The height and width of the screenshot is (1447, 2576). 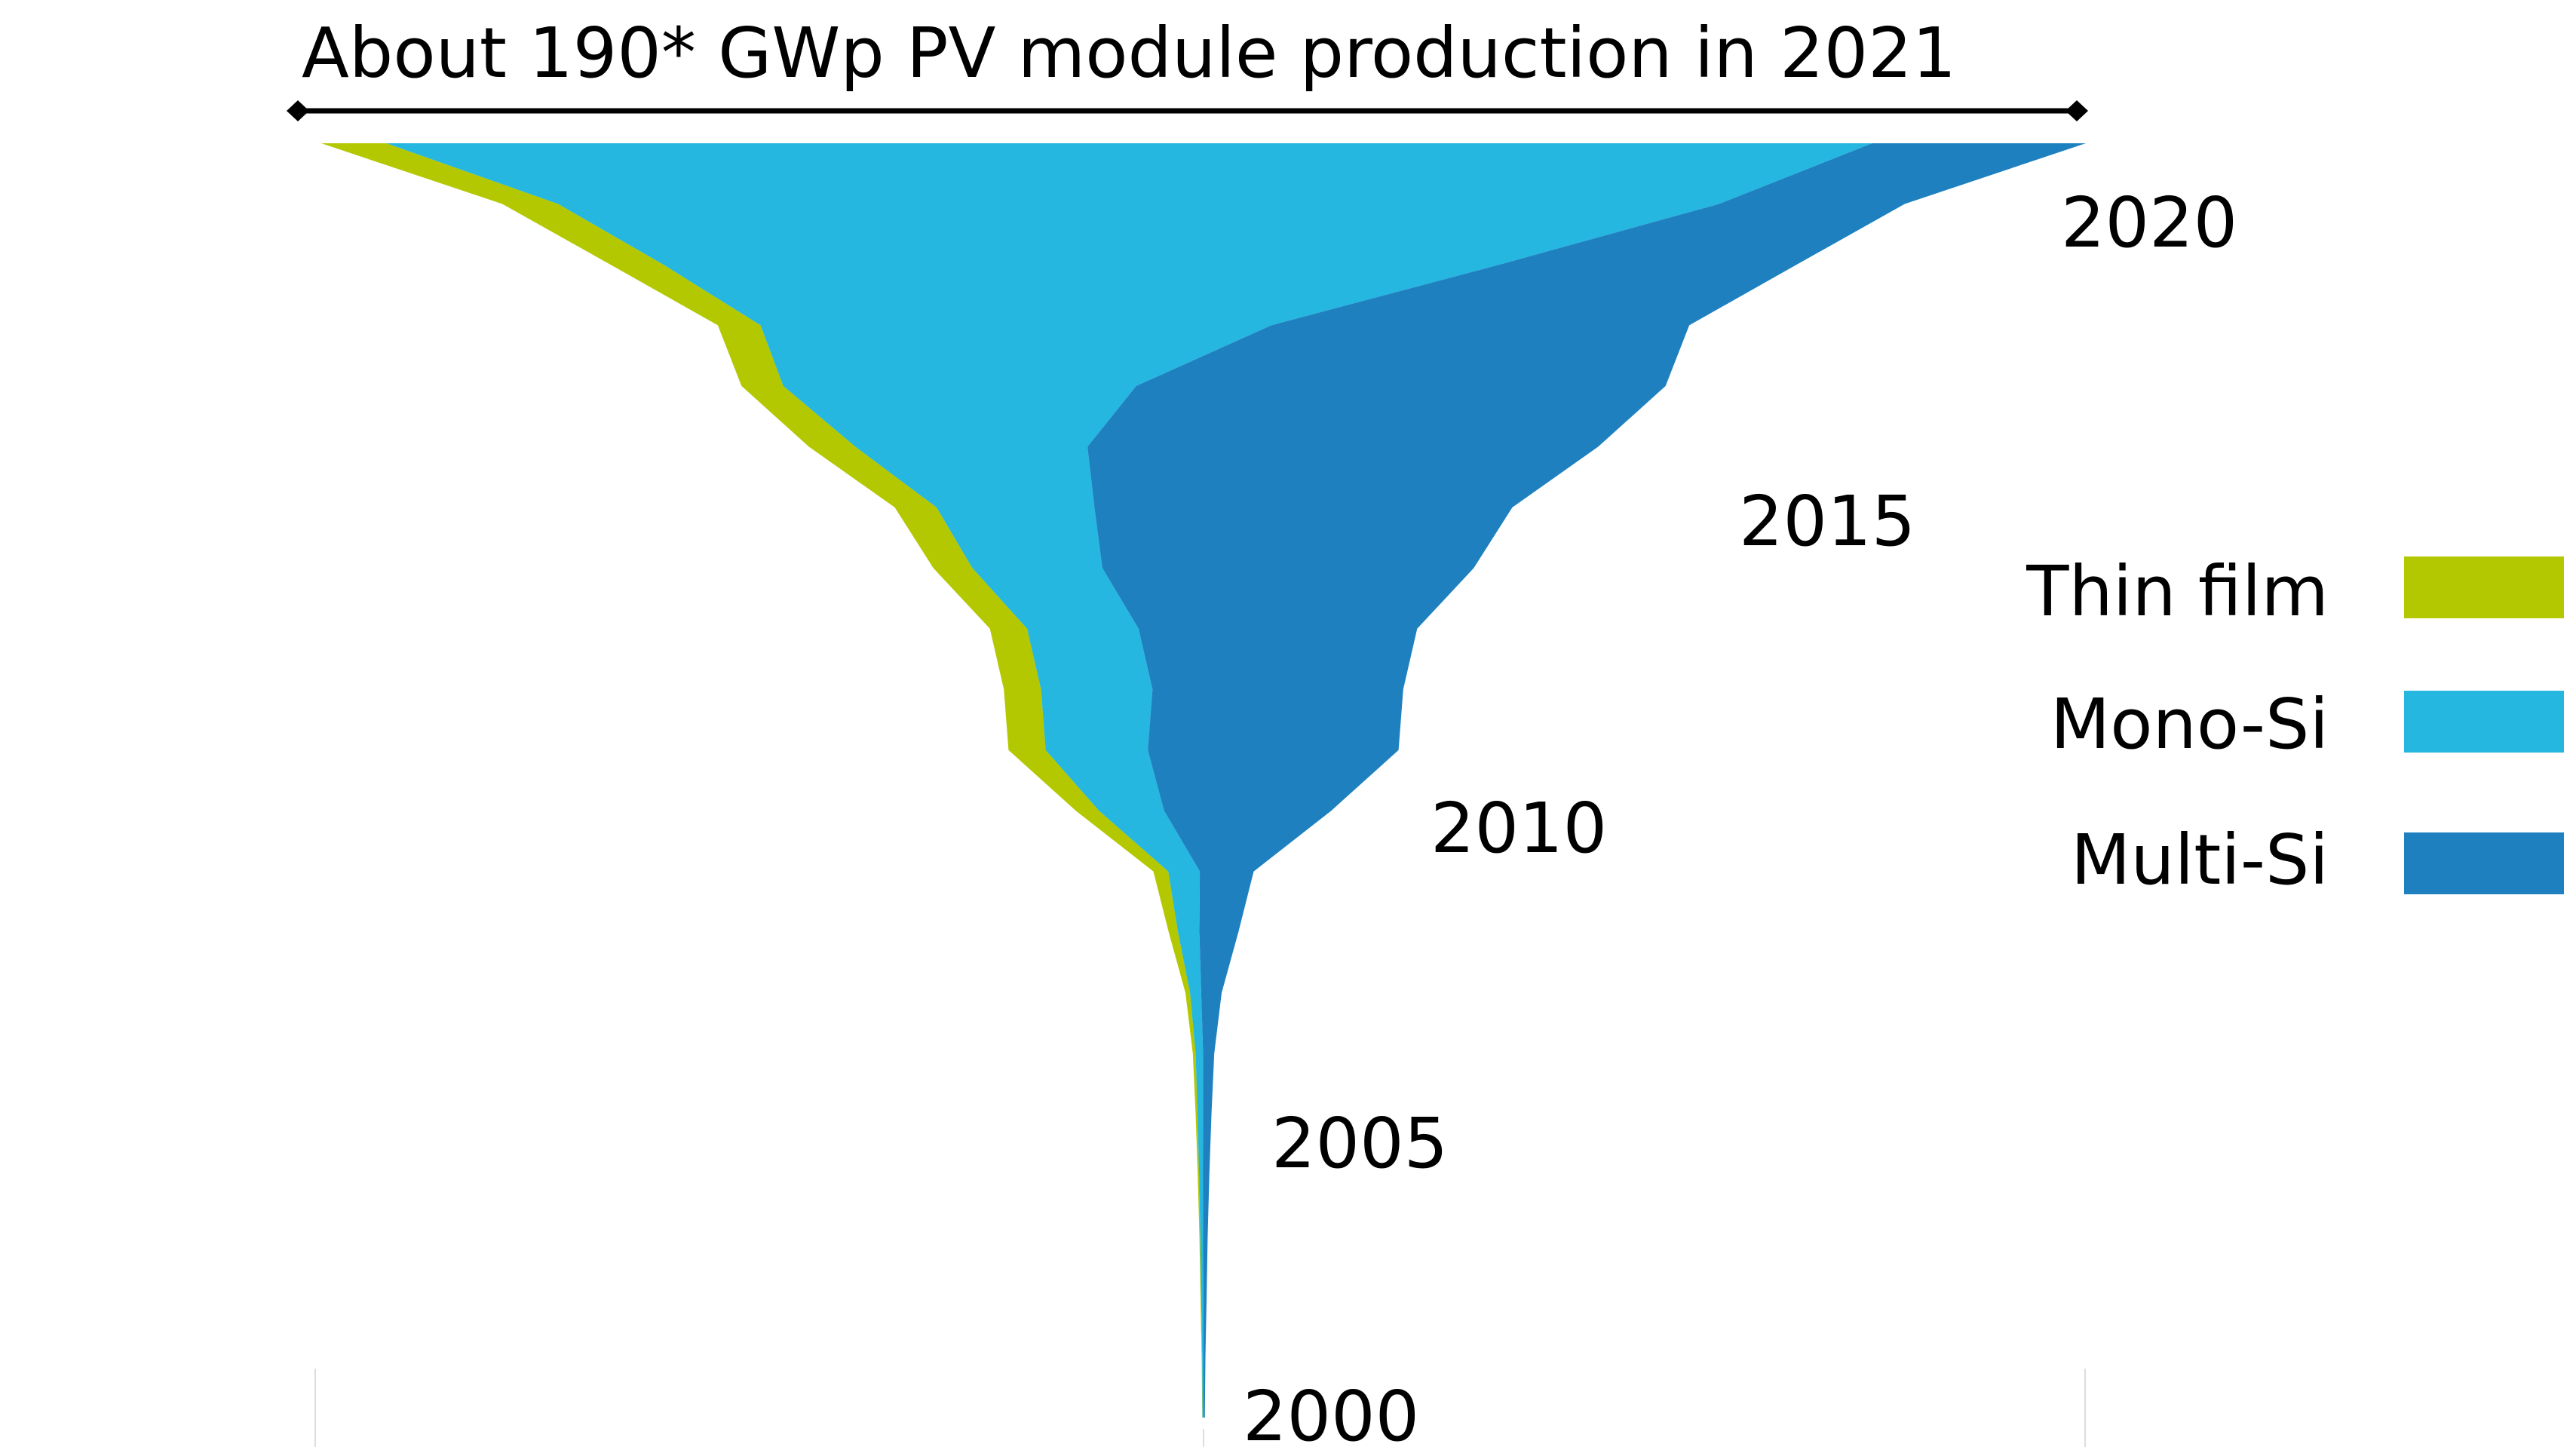 What do you see at coordinates (2484, 722) in the screenshot?
I see `legend-swatch-mono-si` at bounding box center [2484, 722].